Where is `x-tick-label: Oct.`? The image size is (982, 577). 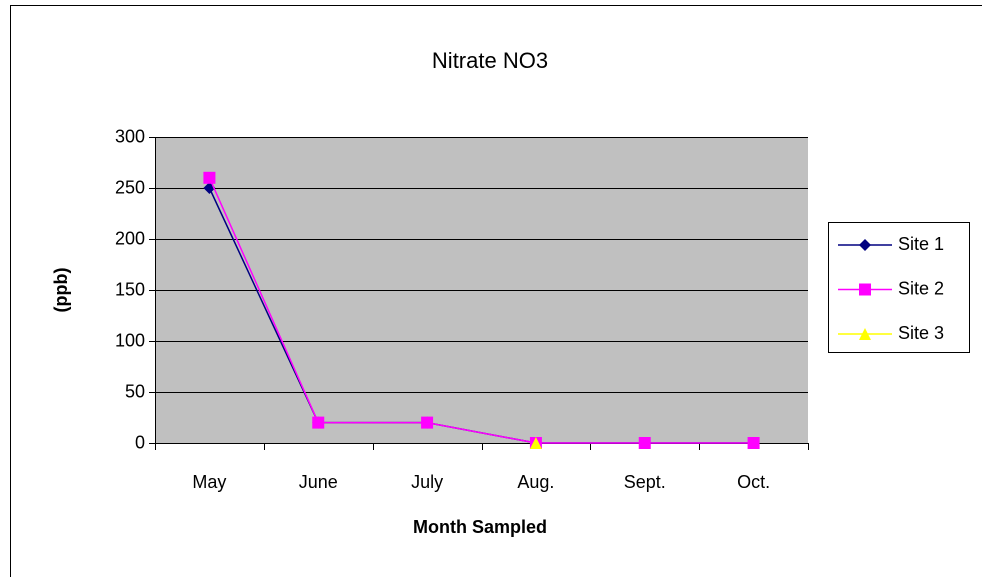
x-tick-label: Oct. is located at coordinates (753, 482).